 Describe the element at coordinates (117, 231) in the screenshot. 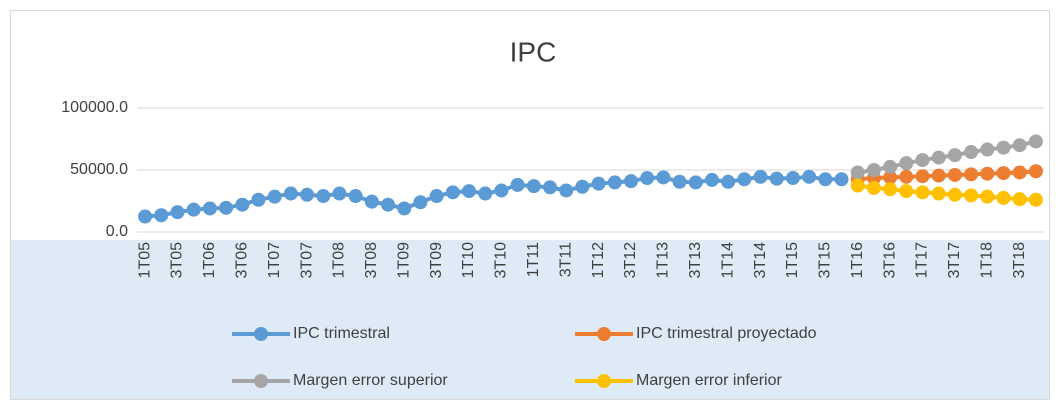

I see `y-tick-label: 0.0` at that location.